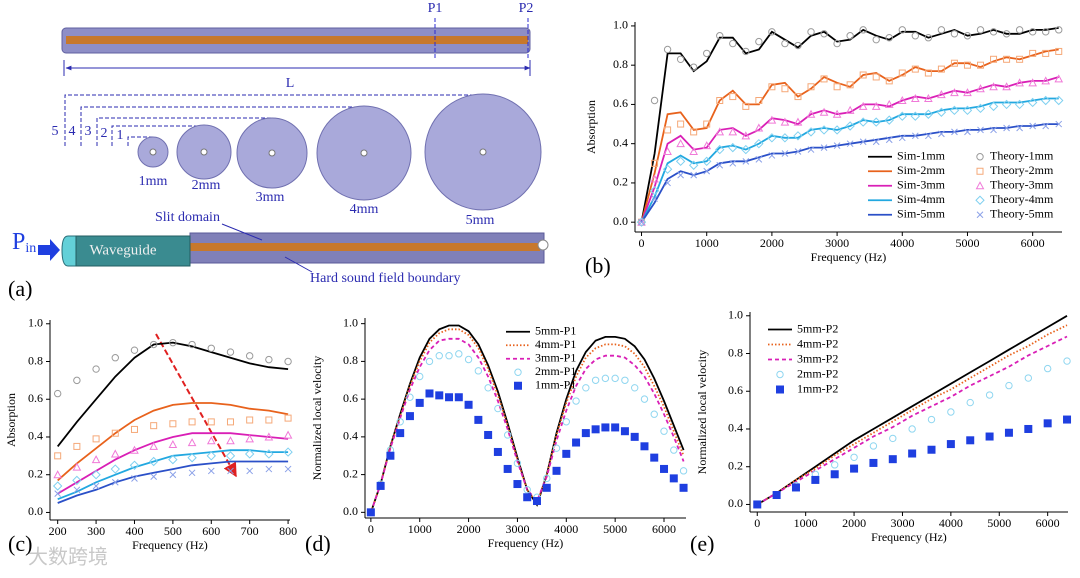 This screenshot has width=1080, height=578. I want to click on size-label: 1mm, so click(153, 181).